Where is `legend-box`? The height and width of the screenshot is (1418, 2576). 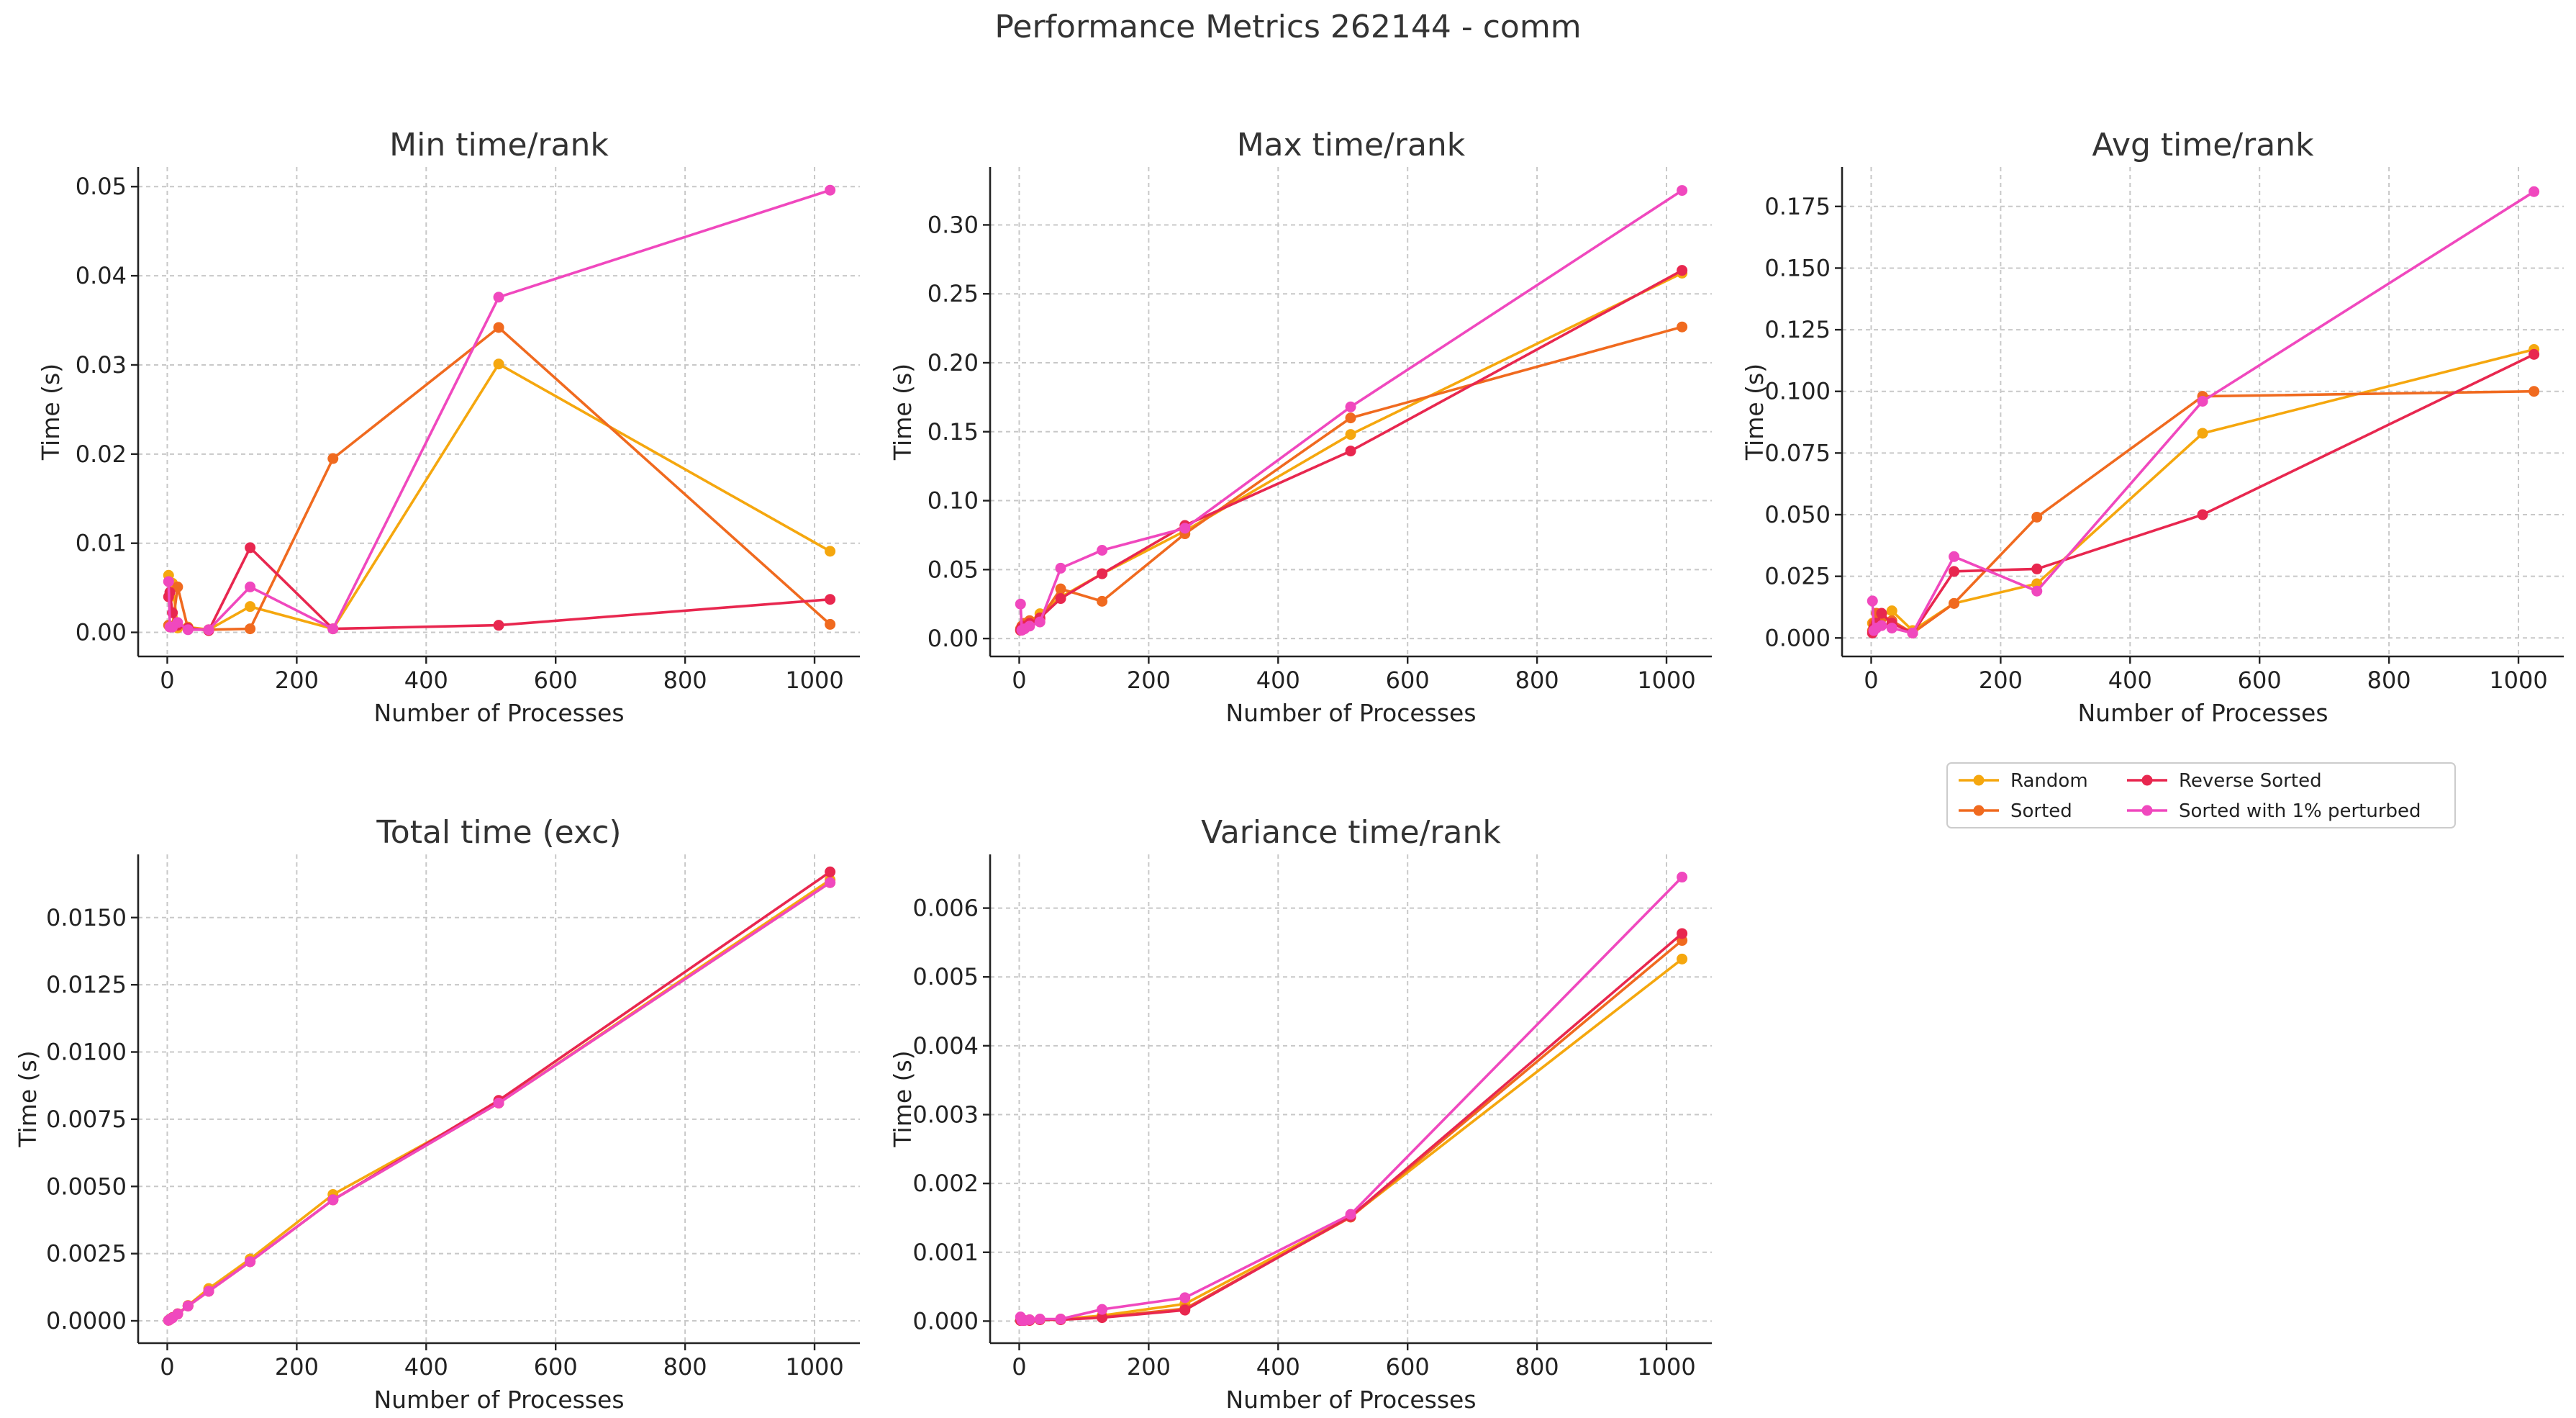 legend-box is located at coordinates (2201, 795).